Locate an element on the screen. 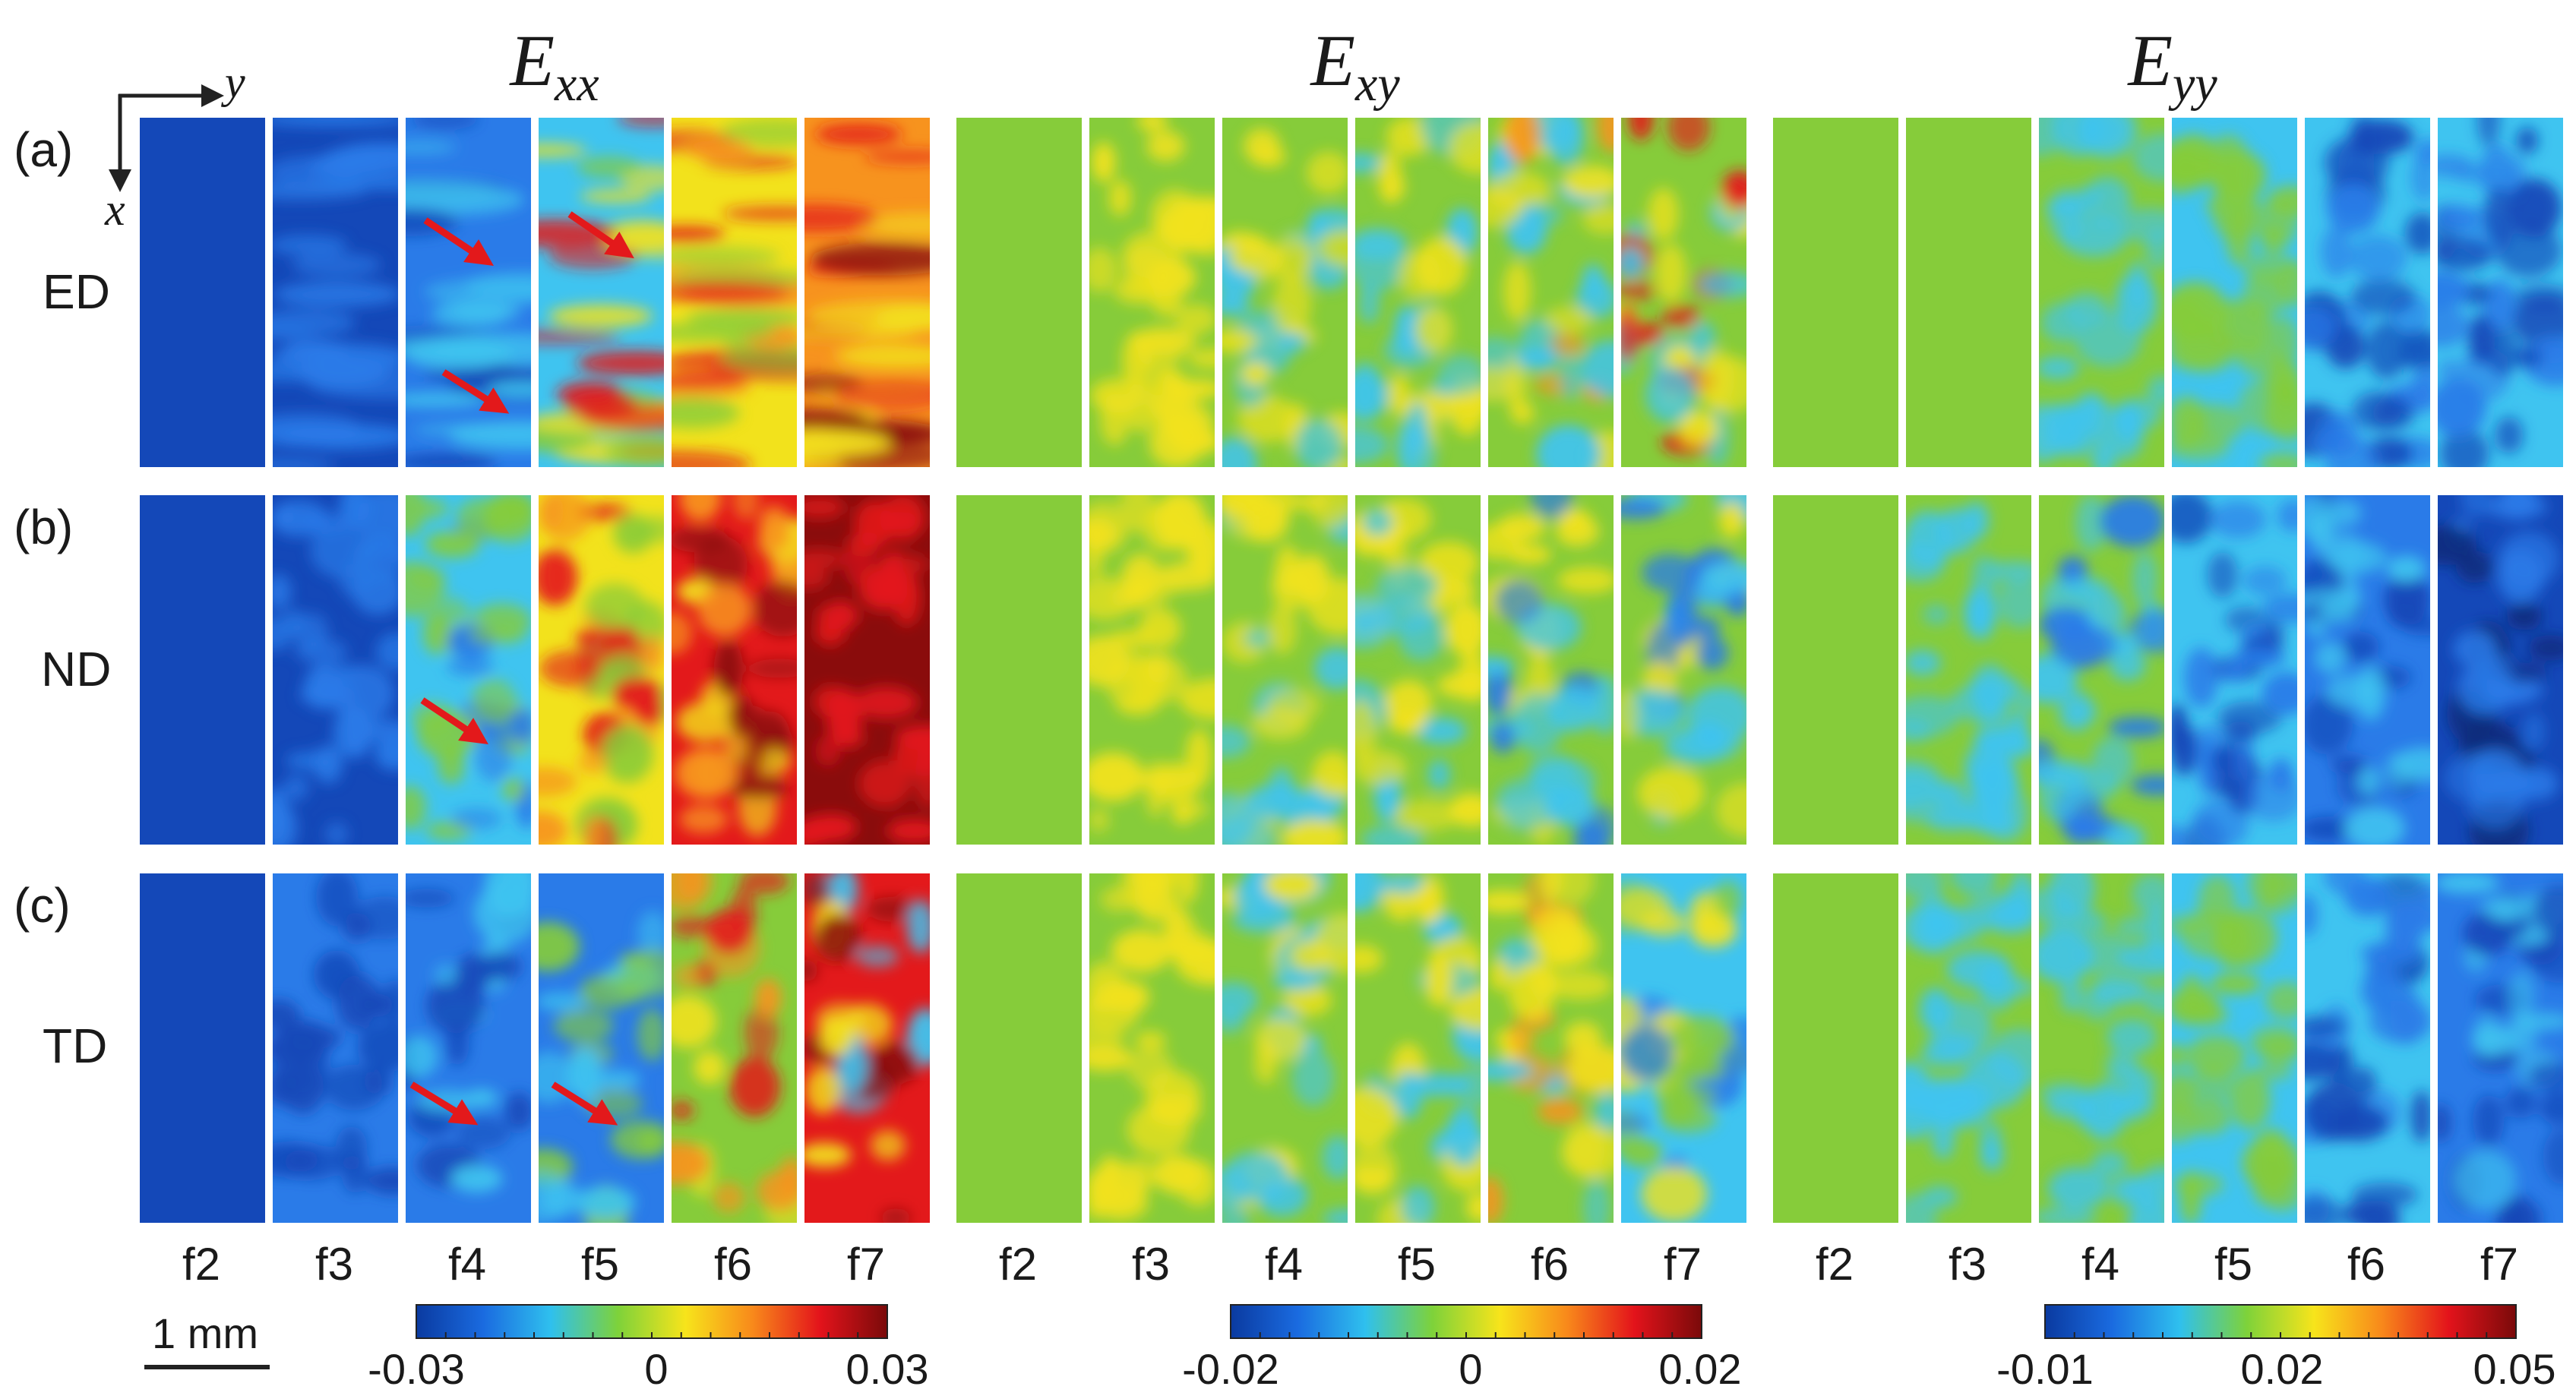 The height and width of the screenshot is (1399, 2576). map-tile-exx-nd-f6 is located at coordinates (734, 670).